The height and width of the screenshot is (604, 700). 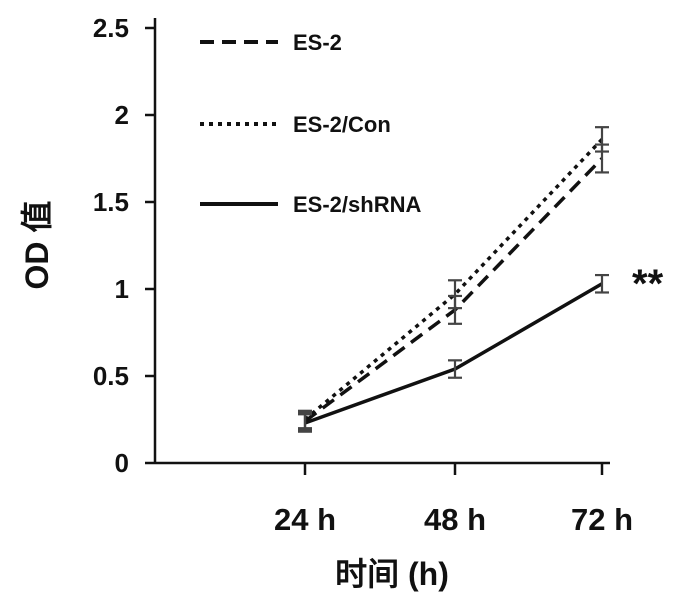 I want to click on annotations: **, so click(x=648, y=284).